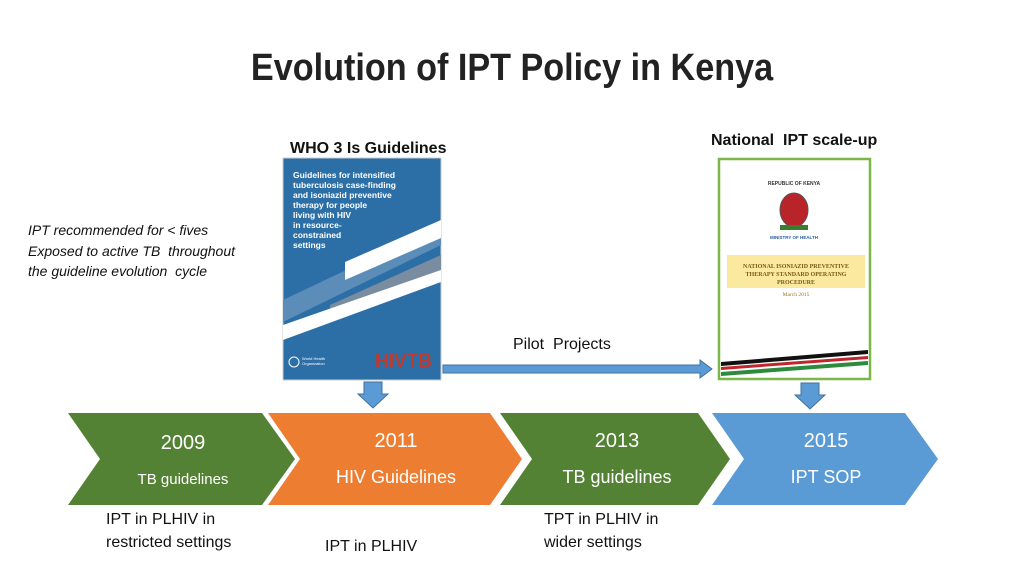 This screenshot has height=576, width=1024. Describe the element at coordinates (826, 477) in the screenshot. I see `timeline-label: IPT SOP` at that location.